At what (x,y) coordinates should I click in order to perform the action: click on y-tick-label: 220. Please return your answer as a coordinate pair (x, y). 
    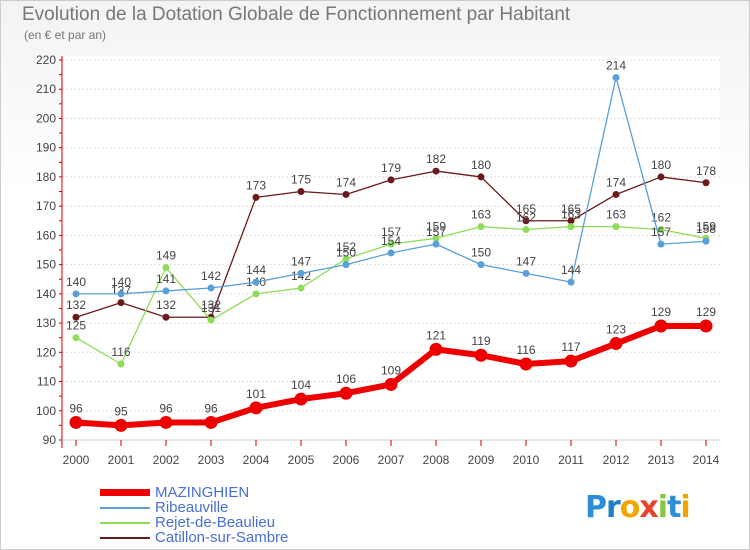
    Looking at the image, I should click on (46, 60).